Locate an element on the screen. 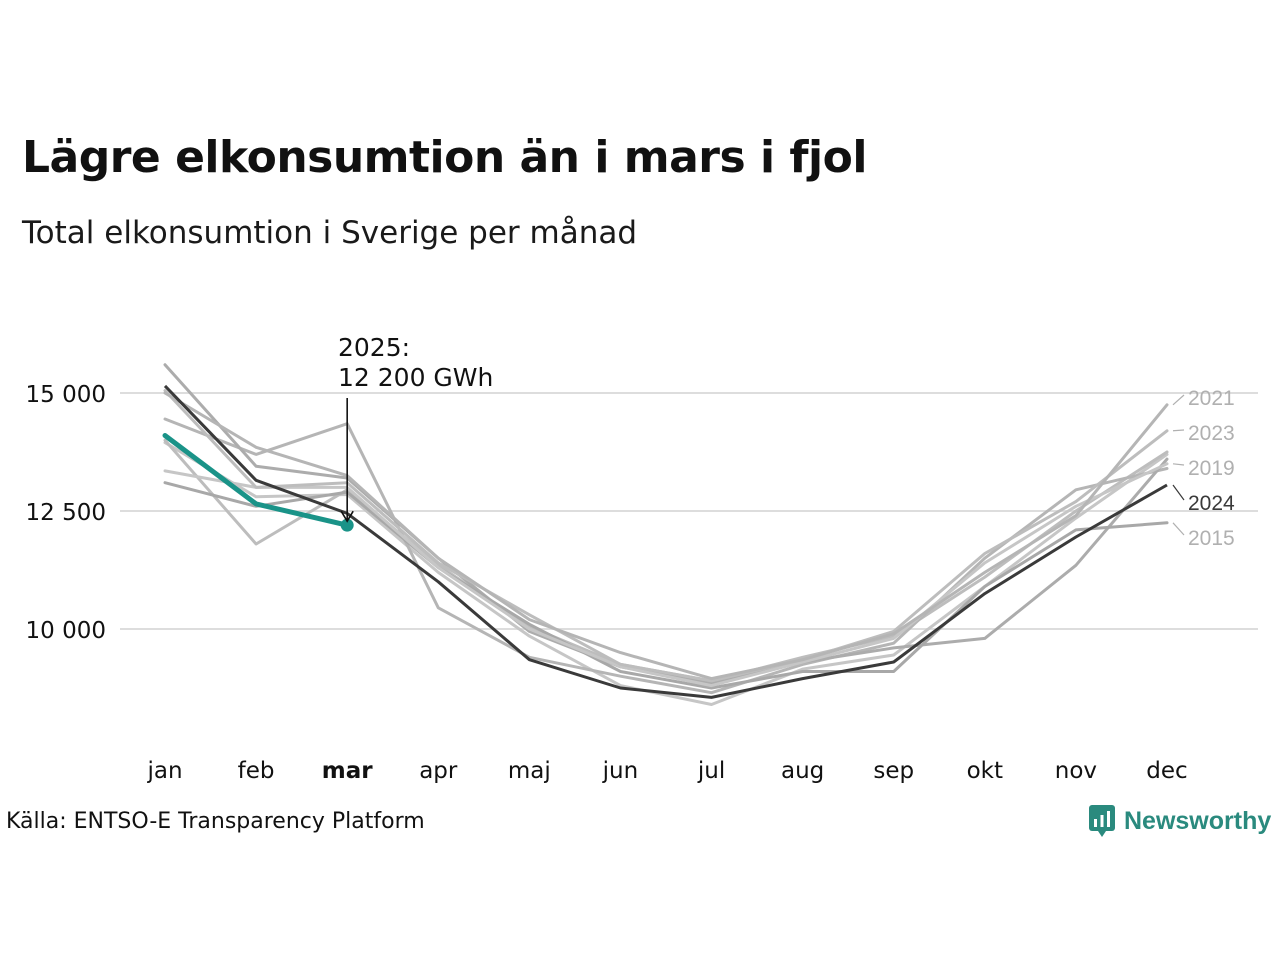  series-label-2021: 2021 is located at coordinates (1211, 398).